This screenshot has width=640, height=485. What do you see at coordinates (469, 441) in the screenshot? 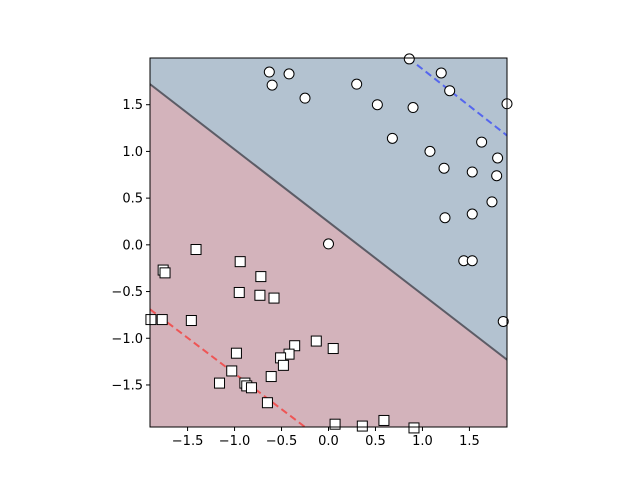
I see `x-tick-label: 1.5` at bounding box center [469, 441].